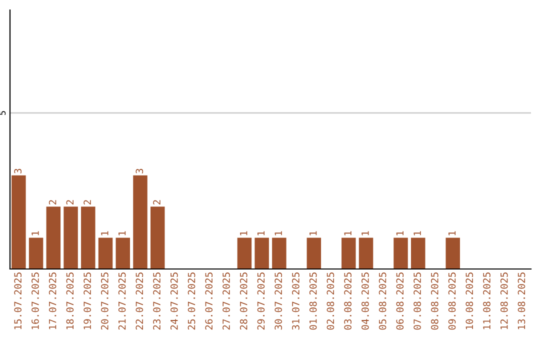 Image resolution: width=540 pixels, height=340 pixels. I want to click on x-tick-label: 12.08.2025, so click(504, 301).